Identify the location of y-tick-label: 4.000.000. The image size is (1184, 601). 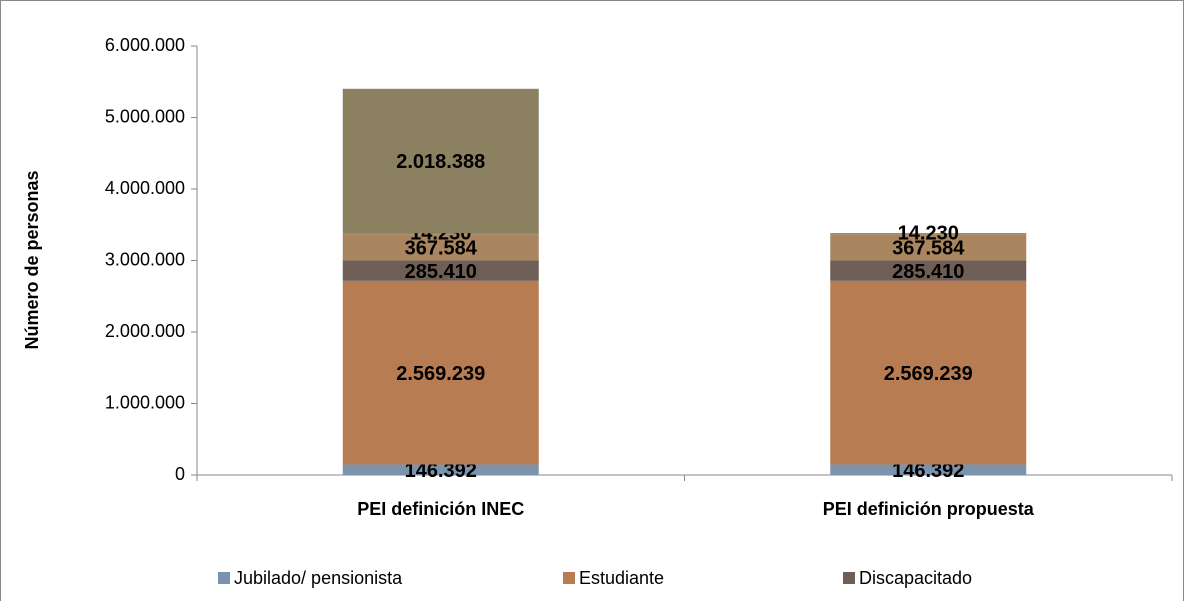
(145, 188).